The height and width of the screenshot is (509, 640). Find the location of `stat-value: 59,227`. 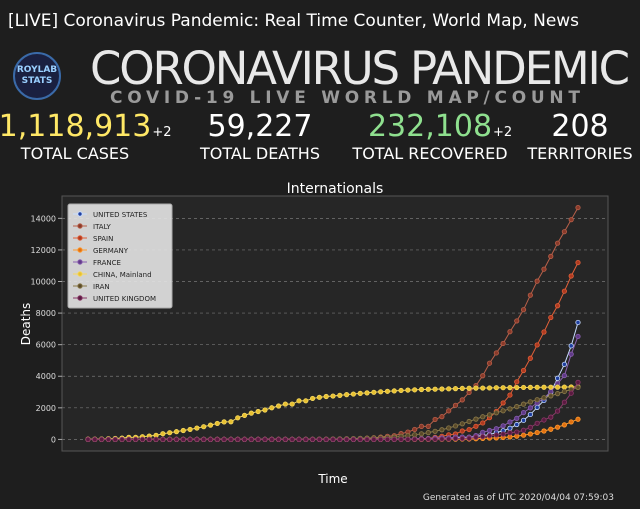

stat-value: 59,227 is located at coordinates (260, 126).